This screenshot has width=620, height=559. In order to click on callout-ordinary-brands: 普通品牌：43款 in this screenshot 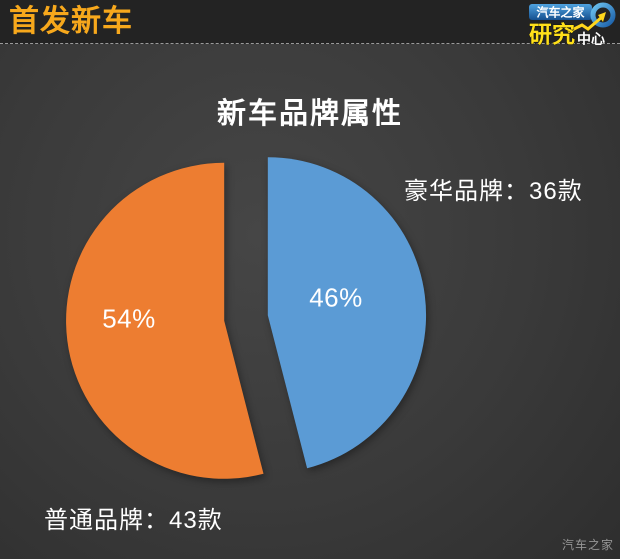, I will do `click(133, 520)`.